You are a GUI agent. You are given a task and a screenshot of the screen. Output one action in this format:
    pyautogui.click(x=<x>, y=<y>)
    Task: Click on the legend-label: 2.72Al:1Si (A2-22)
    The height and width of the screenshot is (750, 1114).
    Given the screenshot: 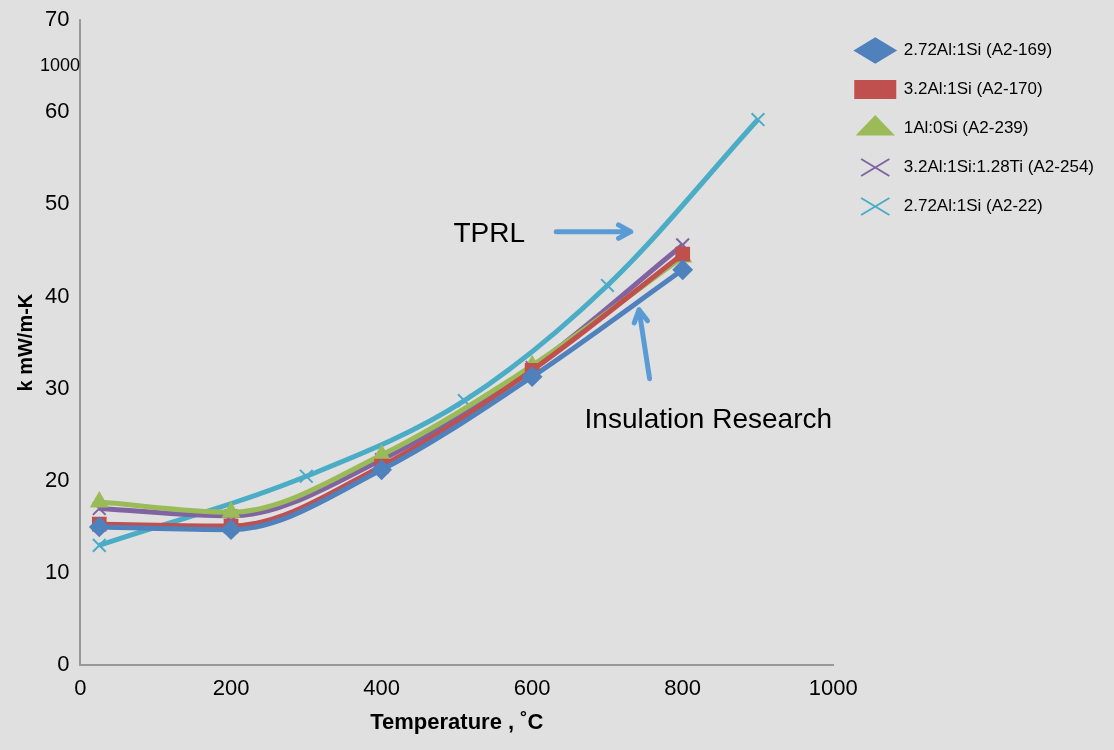 What is the action you would take?
    pyautogui.click(x=973, y=206)
    